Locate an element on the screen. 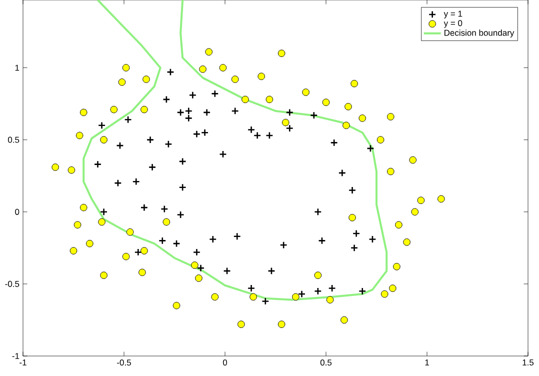 Image resolution: width=539 pixels, height=376 pixels. x-tick-label: -0.5 is located at coordinates (124, 363).